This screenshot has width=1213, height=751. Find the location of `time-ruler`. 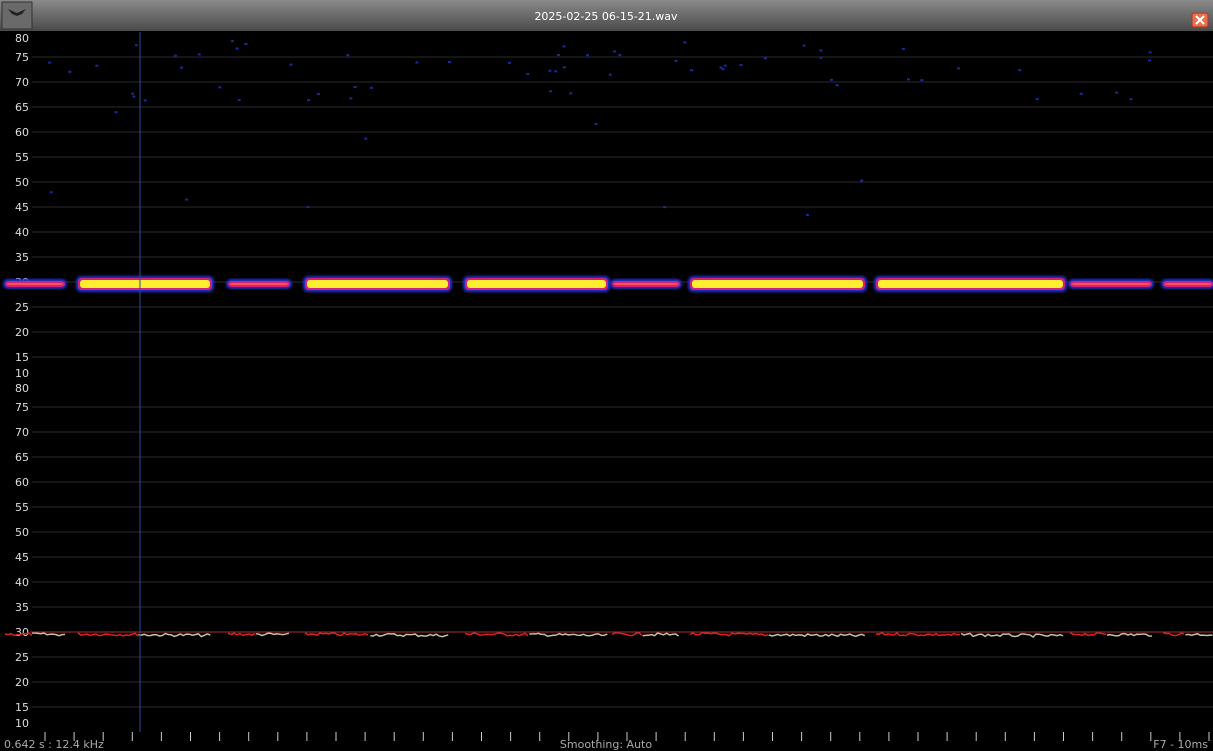

time-ruler is located at coordinates (627, 736).